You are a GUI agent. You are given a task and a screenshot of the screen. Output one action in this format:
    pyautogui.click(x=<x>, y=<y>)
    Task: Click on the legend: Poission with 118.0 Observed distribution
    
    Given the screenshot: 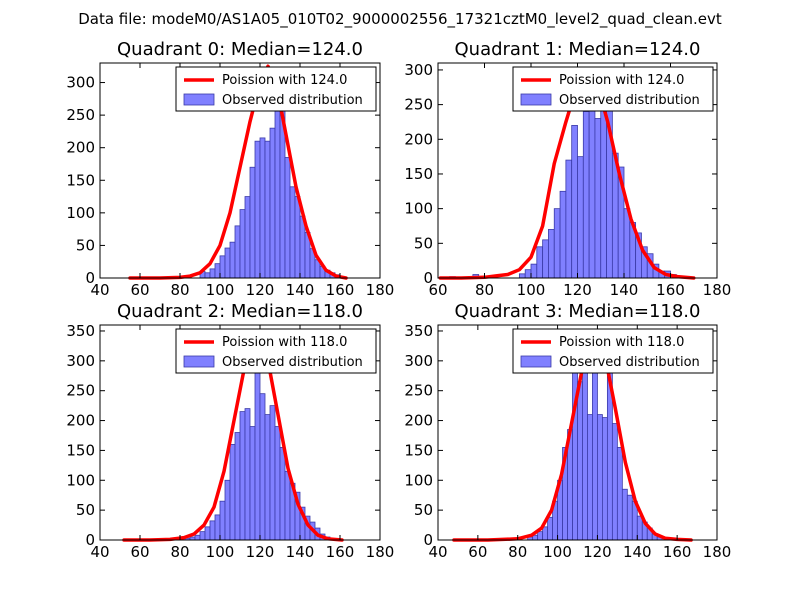 What is the action you would take?
    pyautogui.click(x=276, y=351)
    